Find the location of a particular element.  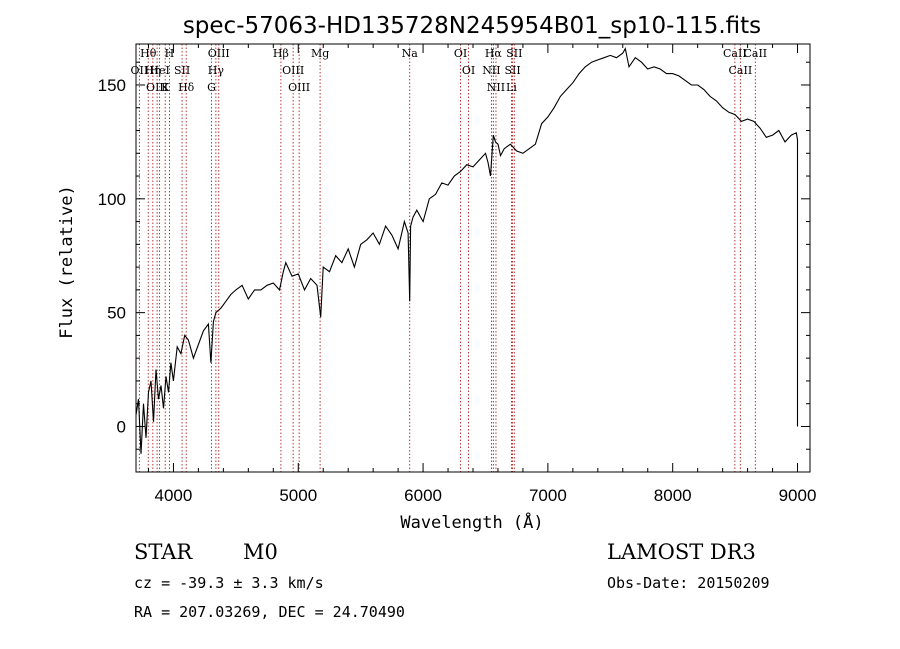

cz-readout: cz = -39.3 ± 3.3 km/s is located at coordinates (229, 583).